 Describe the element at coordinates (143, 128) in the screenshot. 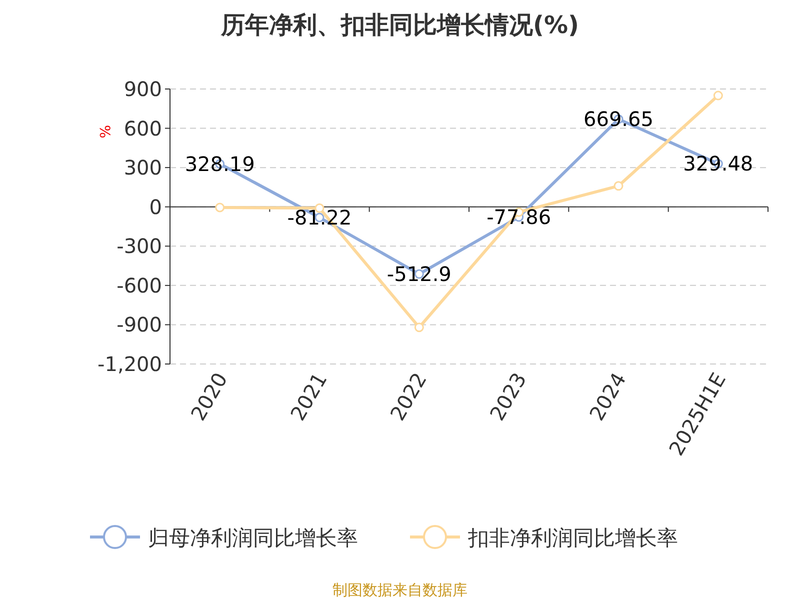

I see `y-tick-label: 600` at that location.